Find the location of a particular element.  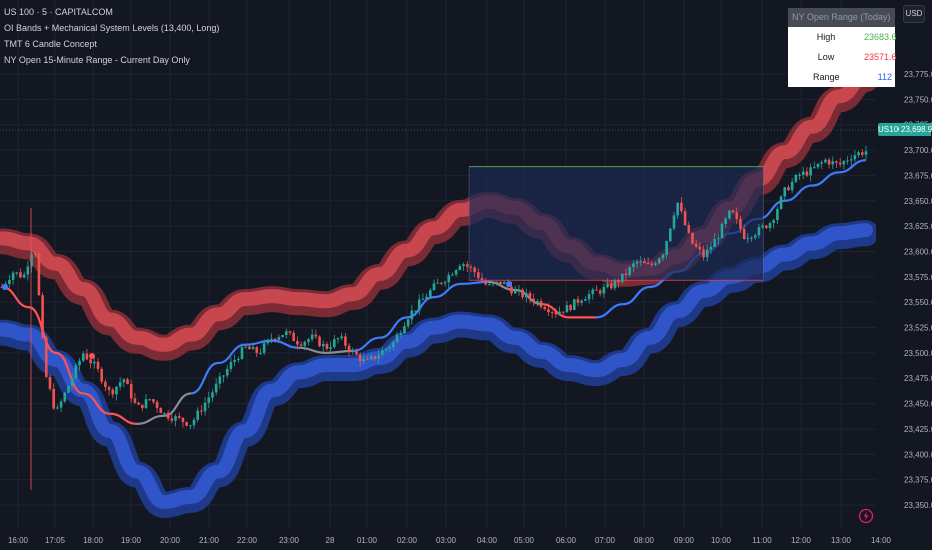

open-range-low-row: Low 23571.6 is located at coordinates (842, 57).